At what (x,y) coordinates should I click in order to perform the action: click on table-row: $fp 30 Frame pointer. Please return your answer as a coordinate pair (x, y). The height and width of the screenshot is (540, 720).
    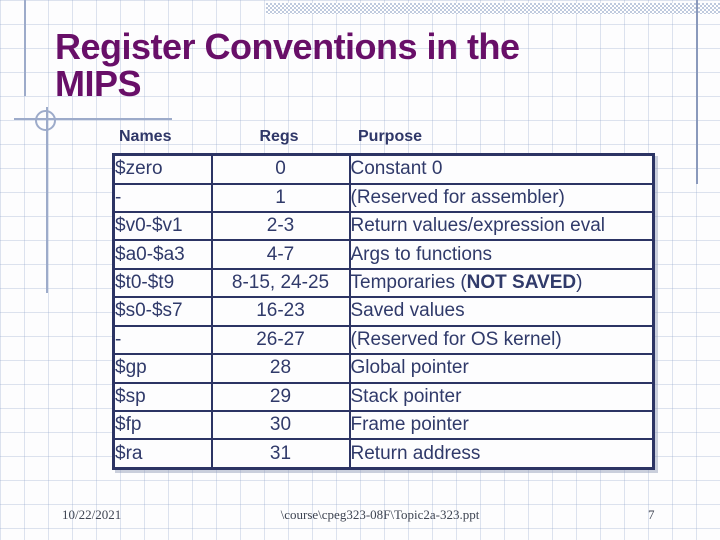
    Looking at the image, I should click on (383, 425).